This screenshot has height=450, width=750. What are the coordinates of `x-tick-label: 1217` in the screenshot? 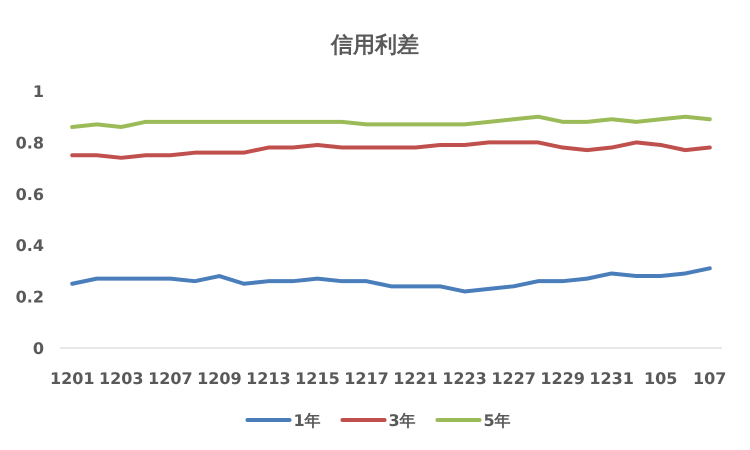 It's located at (366, 378).